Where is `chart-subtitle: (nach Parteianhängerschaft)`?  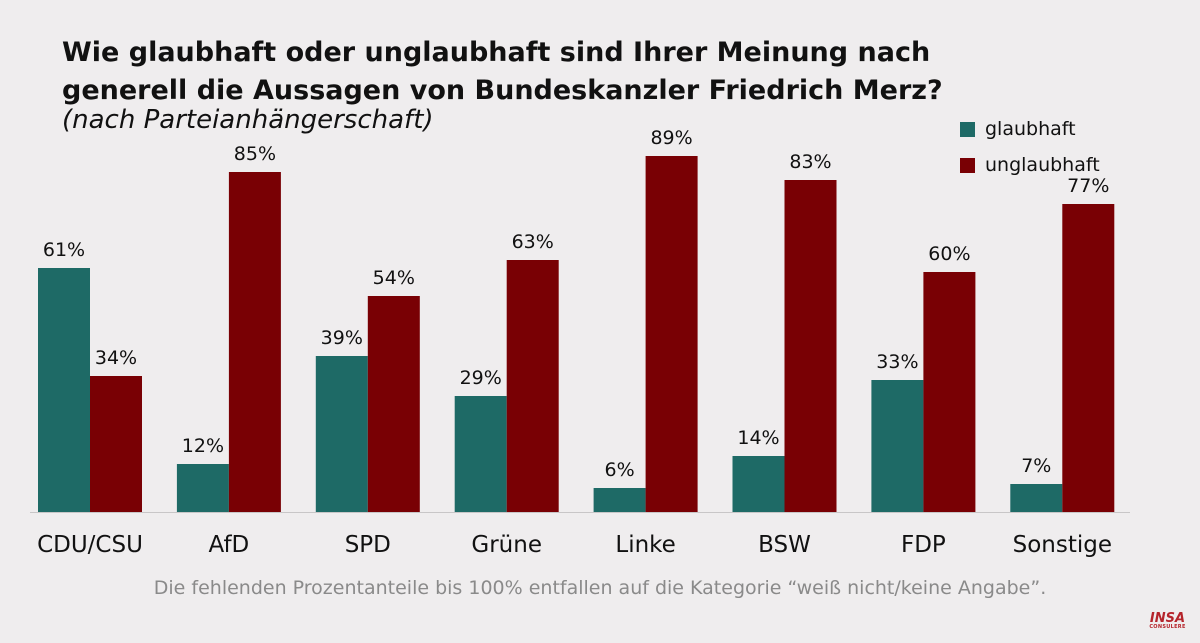
chart-subtitle: (nach Parteianhängerschaft) is located at coordinates (248, 120).